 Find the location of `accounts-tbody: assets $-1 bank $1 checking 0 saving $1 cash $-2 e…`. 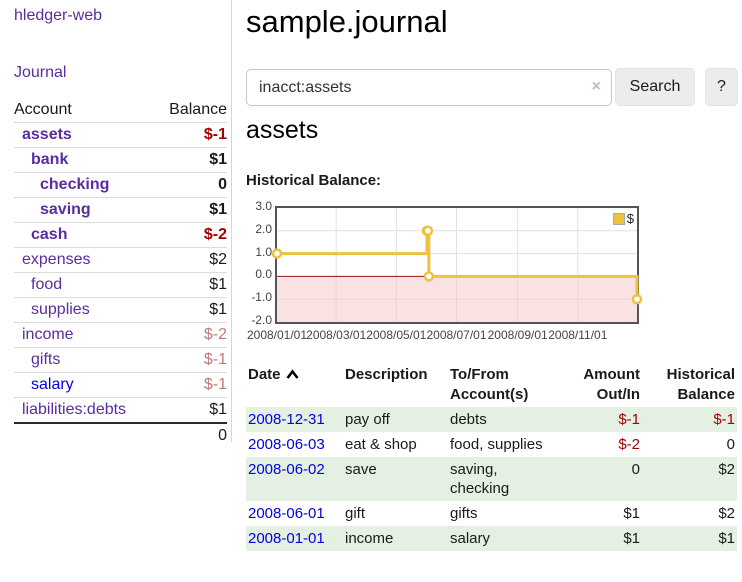

accounts-tbody: assets $-1 bank $1 checking 0 saving $1 cash $-2 e… is located at coordinates (120, 273).